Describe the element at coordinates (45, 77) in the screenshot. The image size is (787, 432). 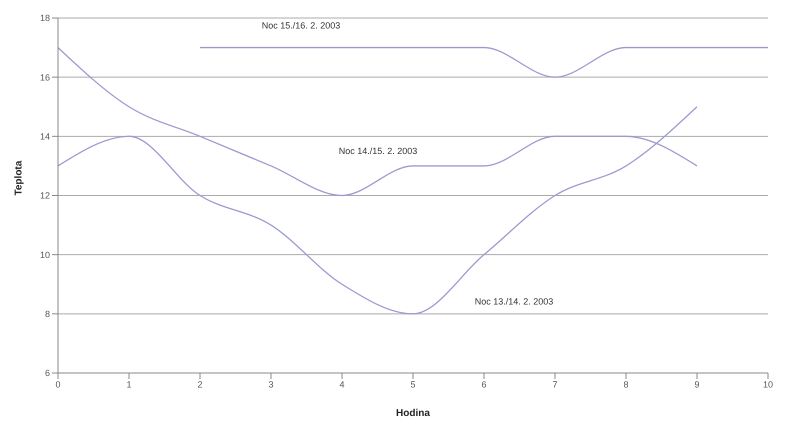
I see `y-tick-label: 16` at that location.